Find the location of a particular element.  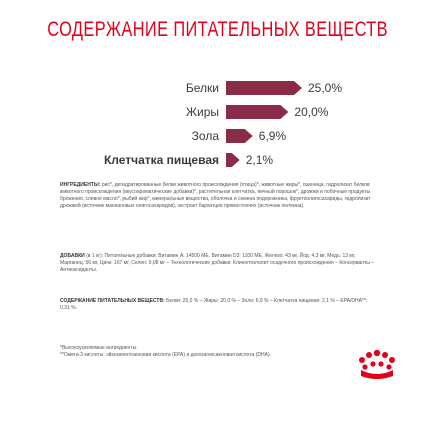

footnote-1: *Высокоусвояемые ингредиенты. is located at coordinates (99, 348).